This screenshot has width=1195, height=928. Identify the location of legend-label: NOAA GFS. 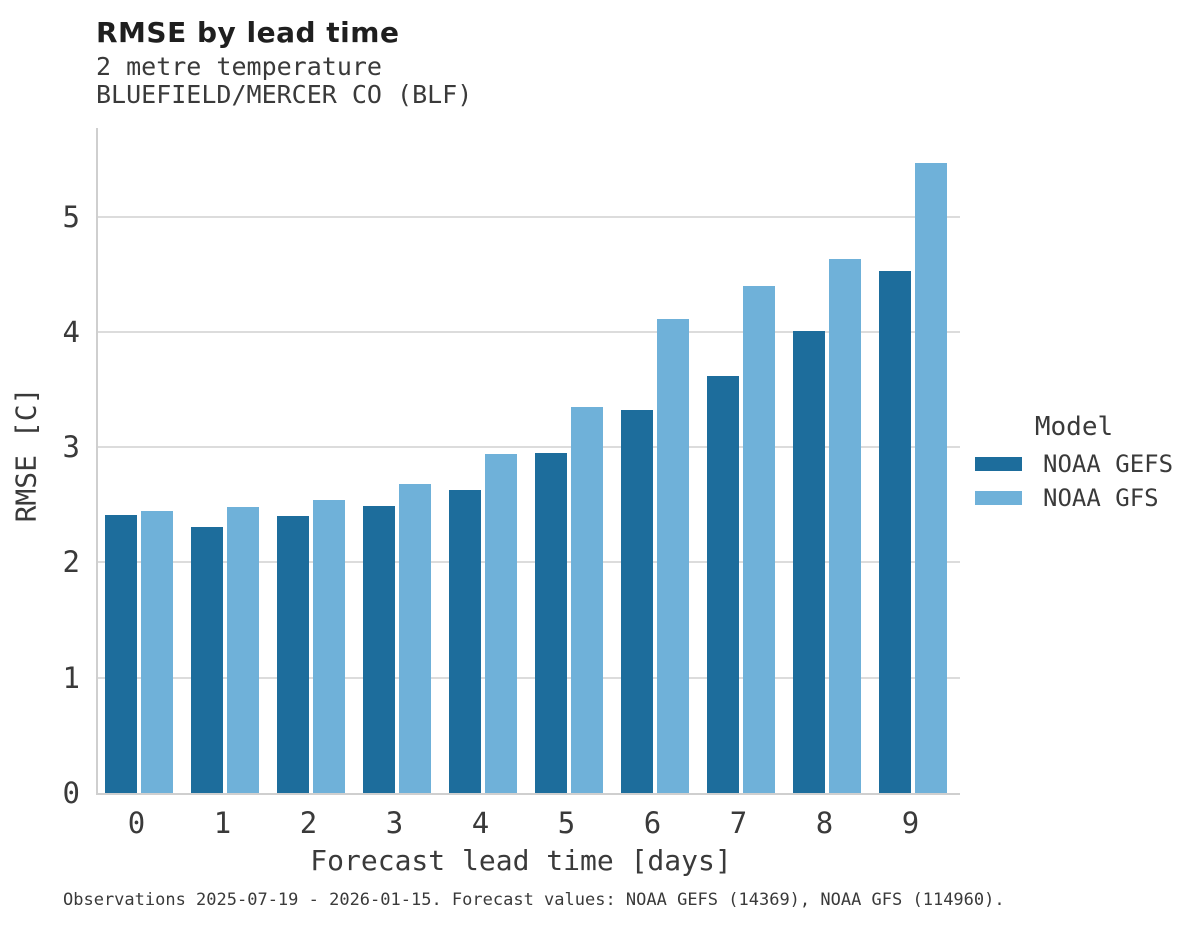
(1101, 498).